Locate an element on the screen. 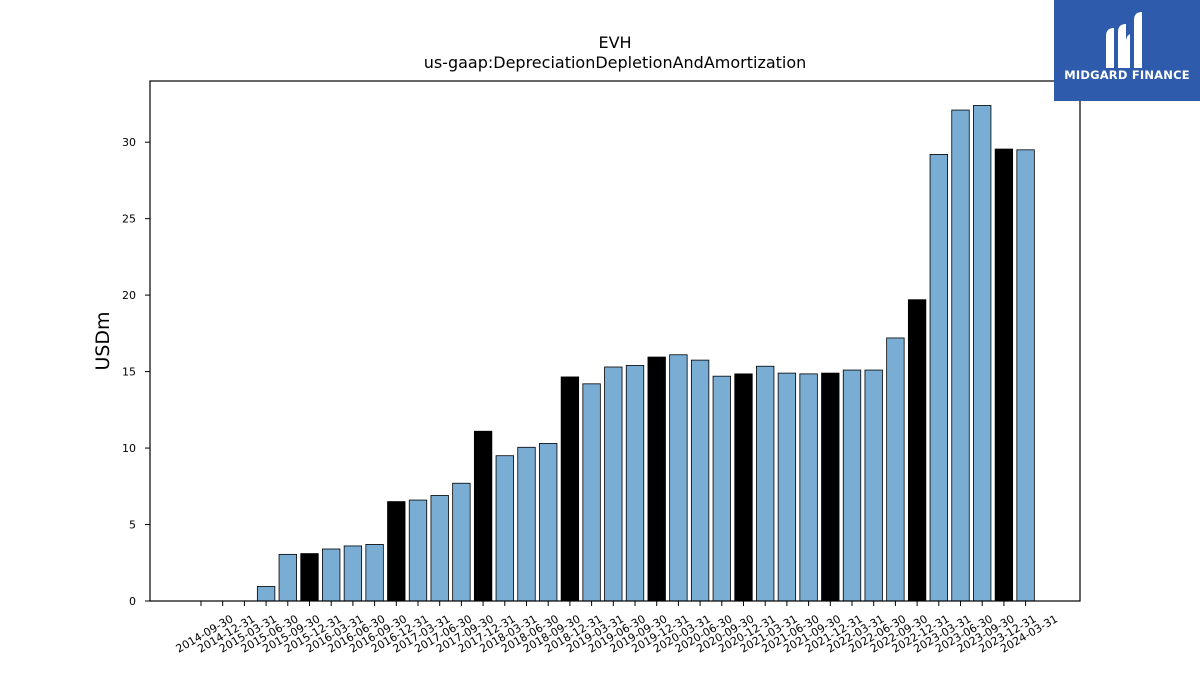  y-tick-label: 5 is located at coordinates (132, 525).